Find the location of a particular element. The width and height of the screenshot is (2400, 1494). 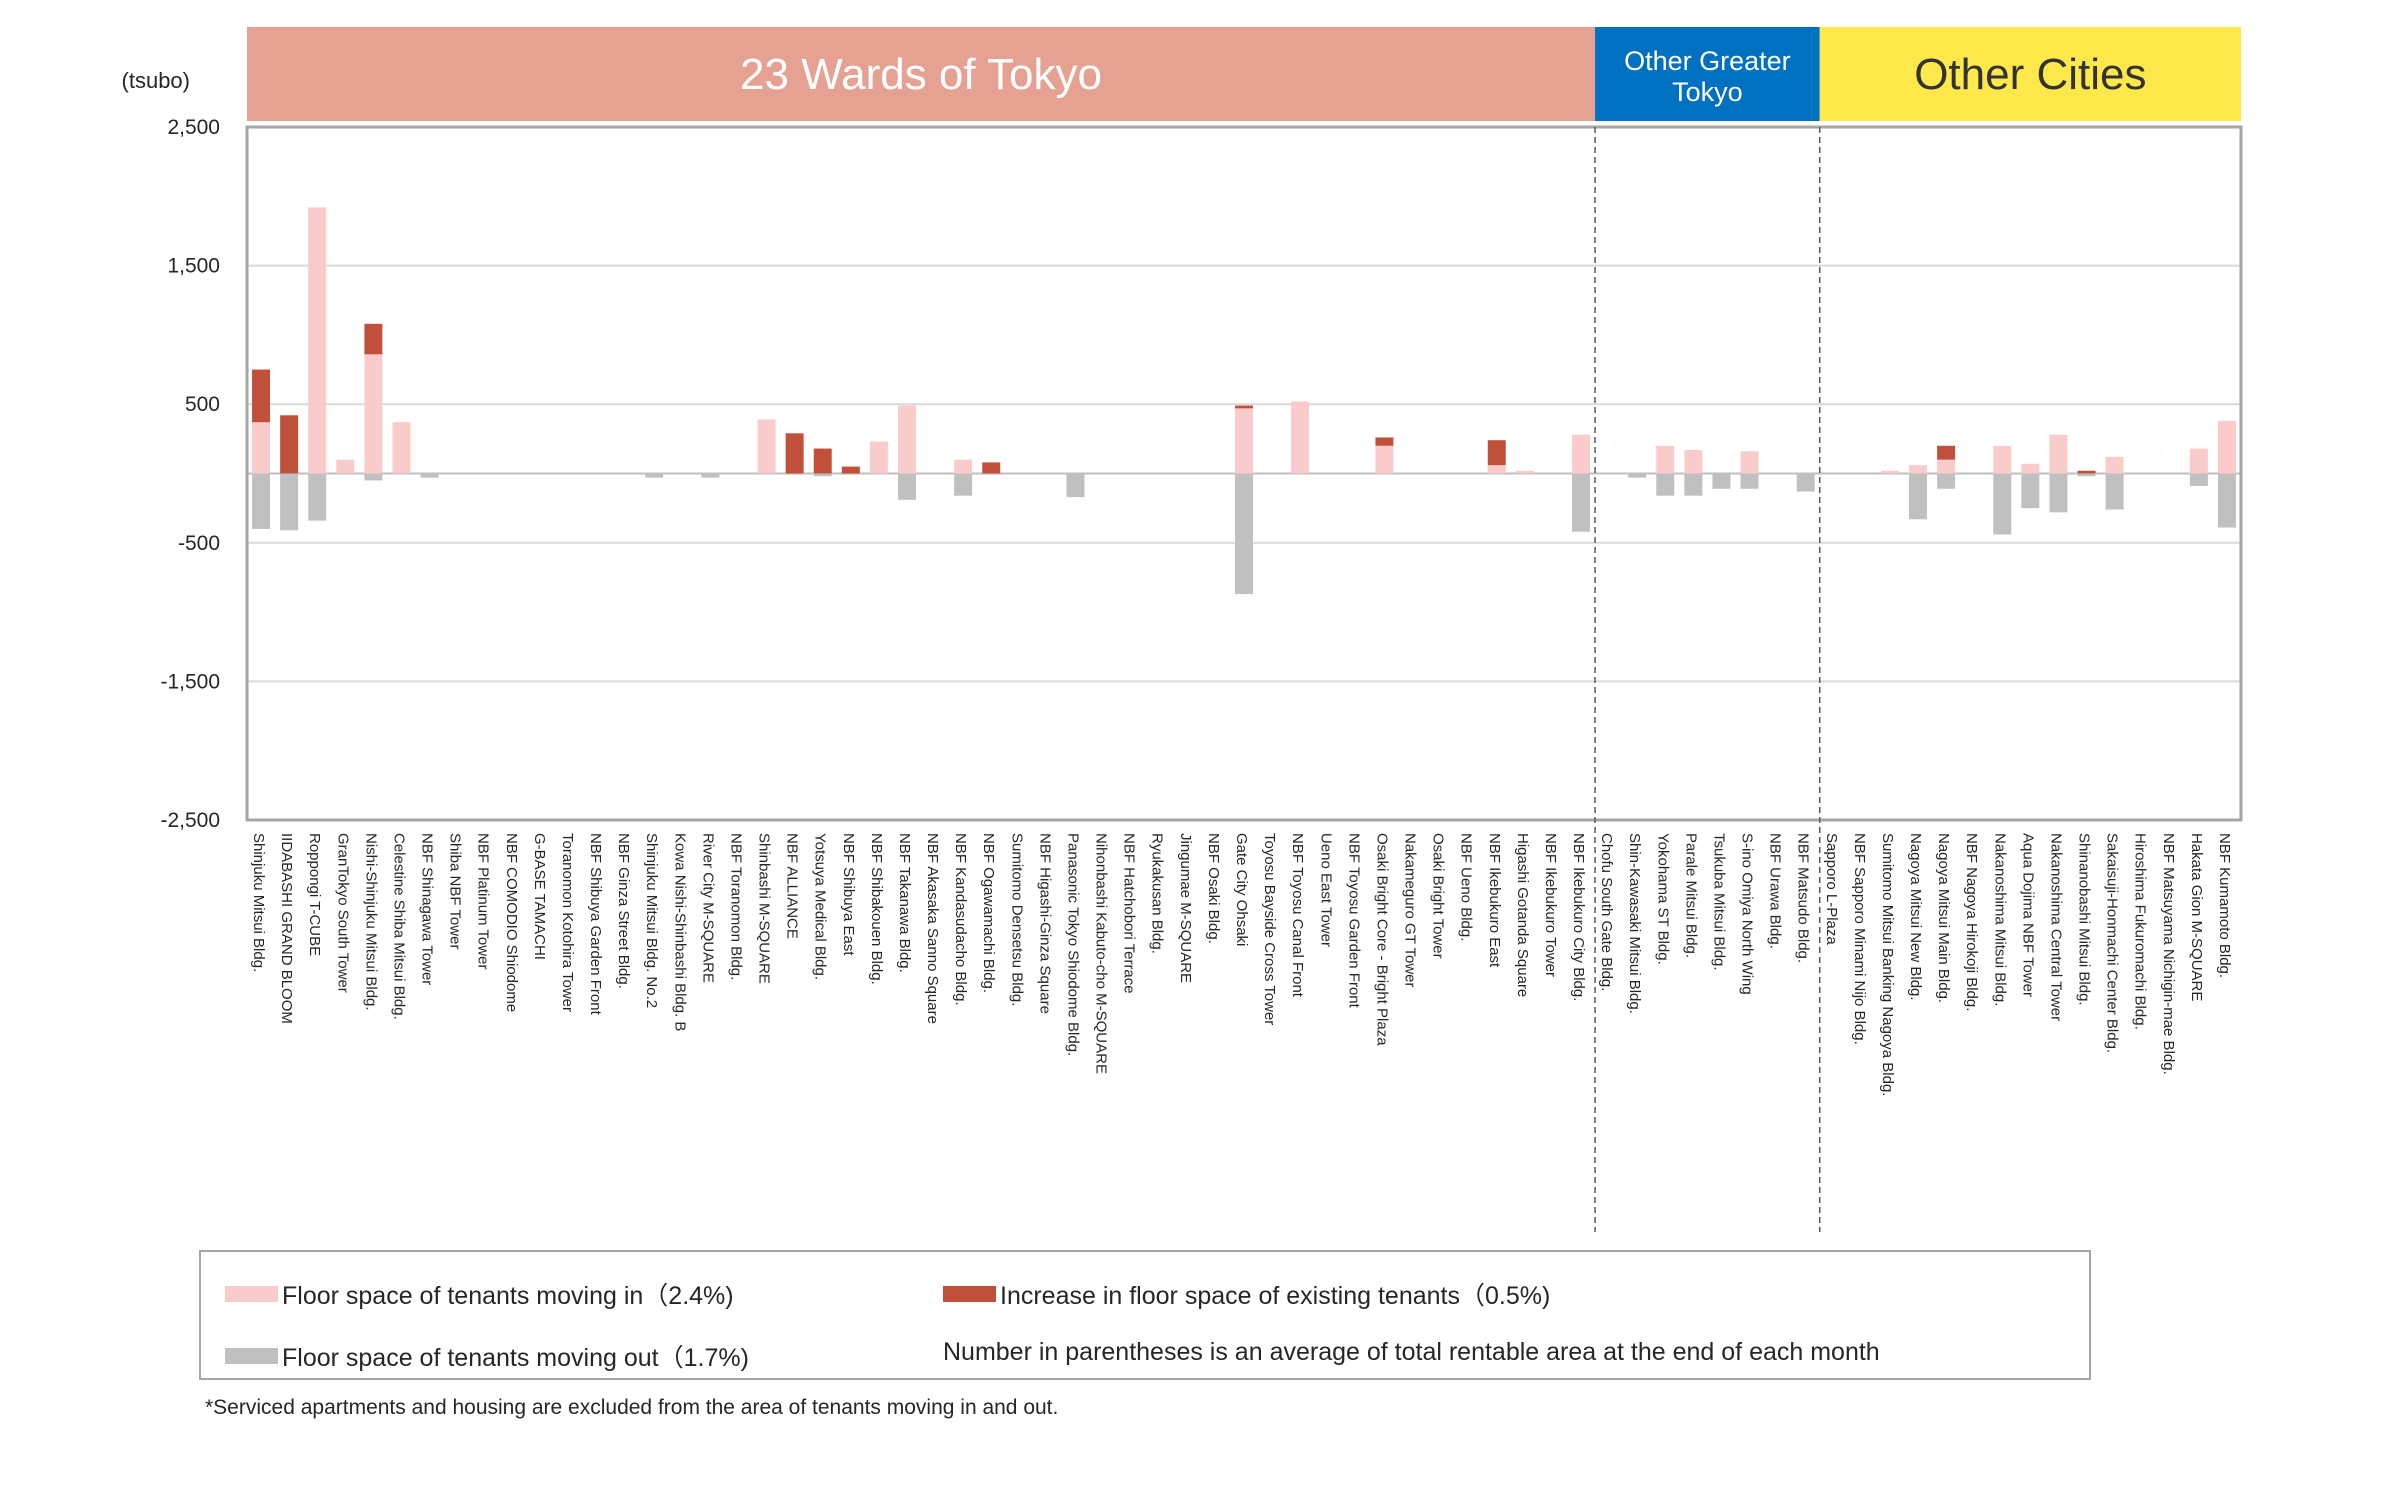

x-tick-label: Sumitomo Densetsu Bldg. is located at coordinates (1016, 919).